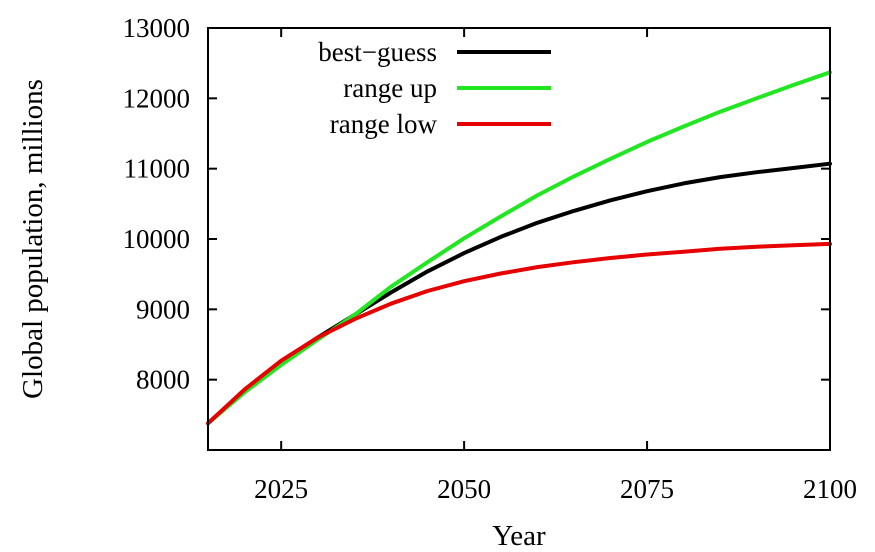 This screenshot has width=875, height=552. What do you see at coordinates (163, 309) in the screenshot?
I see `y-tick-label: 9000` at bounding box center [163, 309].